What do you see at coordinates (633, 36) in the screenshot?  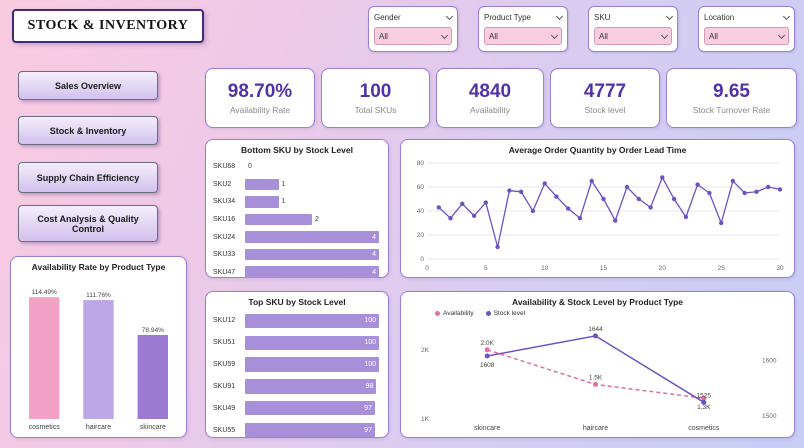 I see `filter-sku-dropdown: All` at bounding box center [633, 36].